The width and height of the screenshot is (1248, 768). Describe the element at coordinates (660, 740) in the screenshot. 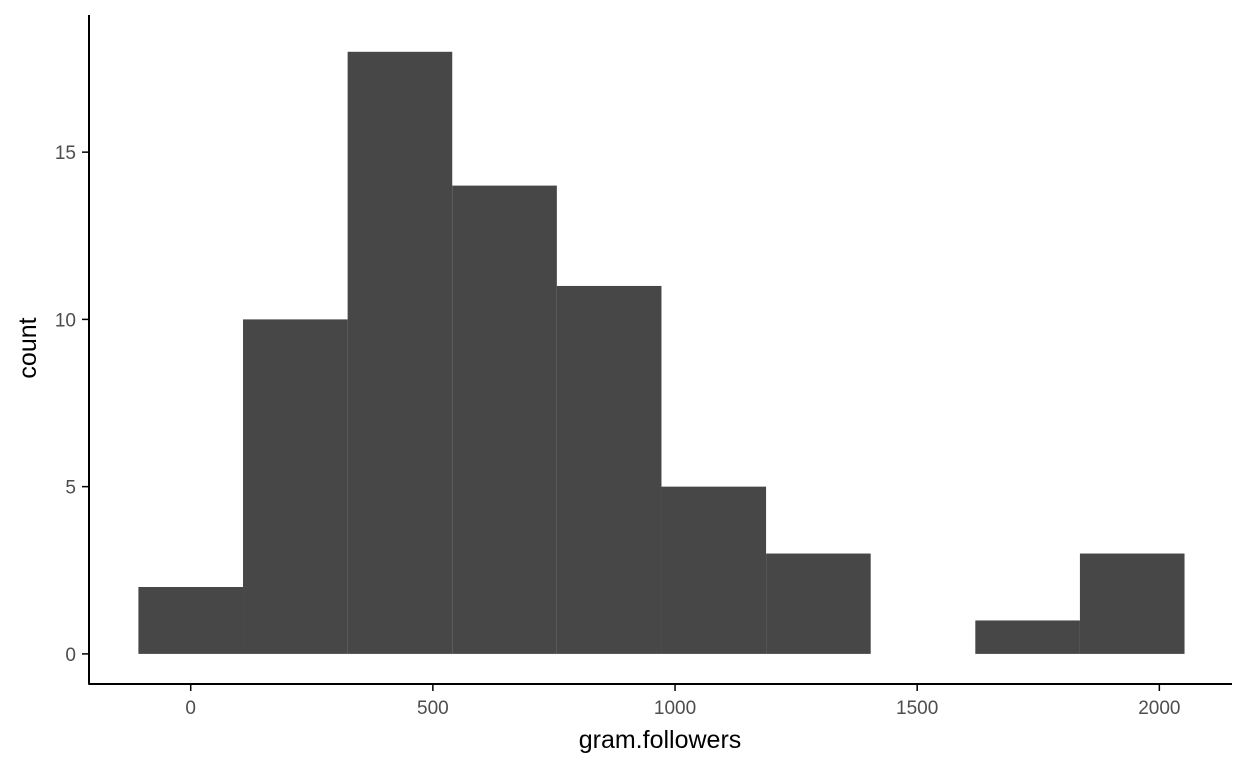

I see `x-axis-title: gram.followers` at that location.